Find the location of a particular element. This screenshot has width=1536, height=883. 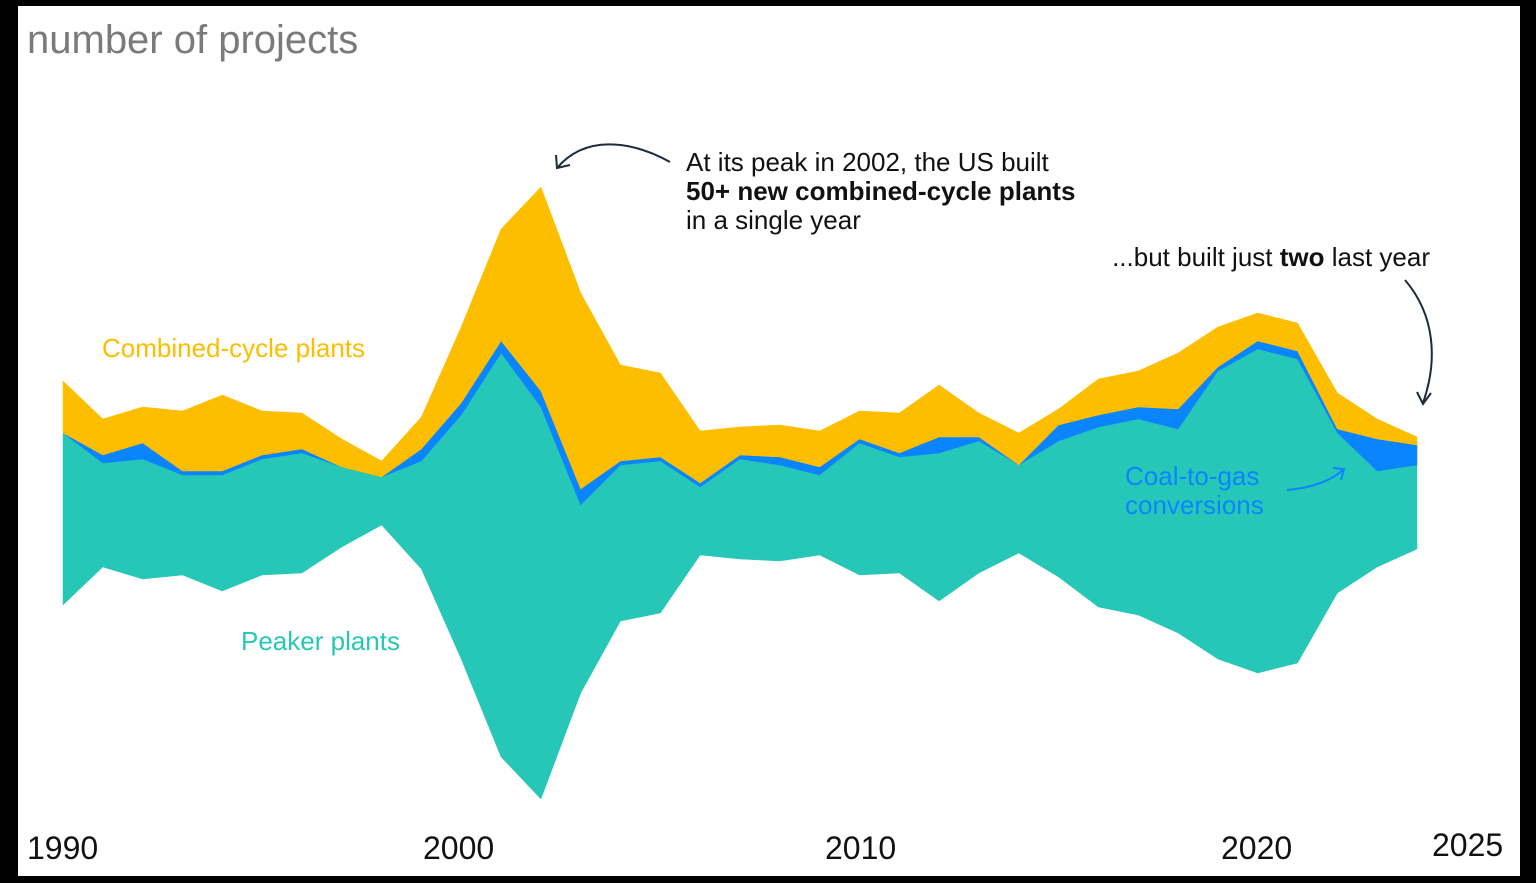

x-tick-2000: 2000 is located at coordinates (458, 848).